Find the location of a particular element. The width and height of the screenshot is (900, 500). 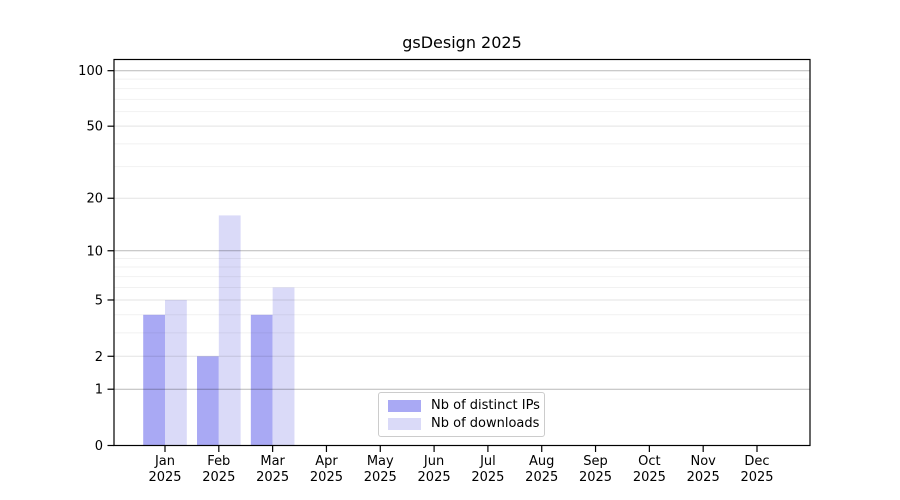

y-tick-label: 10 is located at coordinates (94, 251).